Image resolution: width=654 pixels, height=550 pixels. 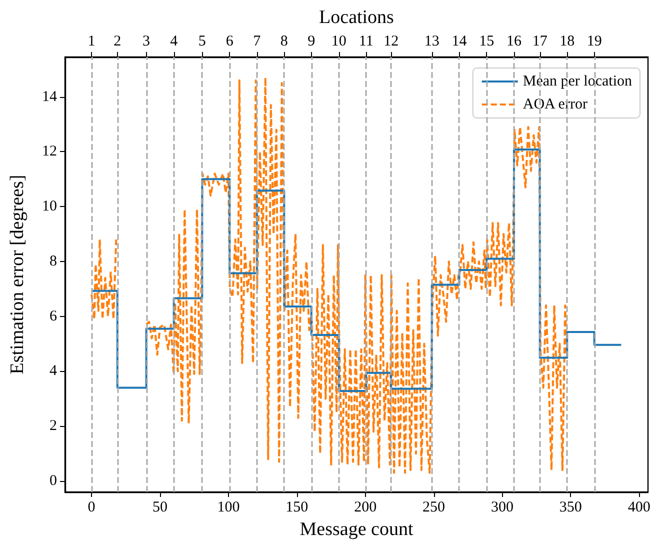 I want to click on text: 8, so click(x=284, y=42).